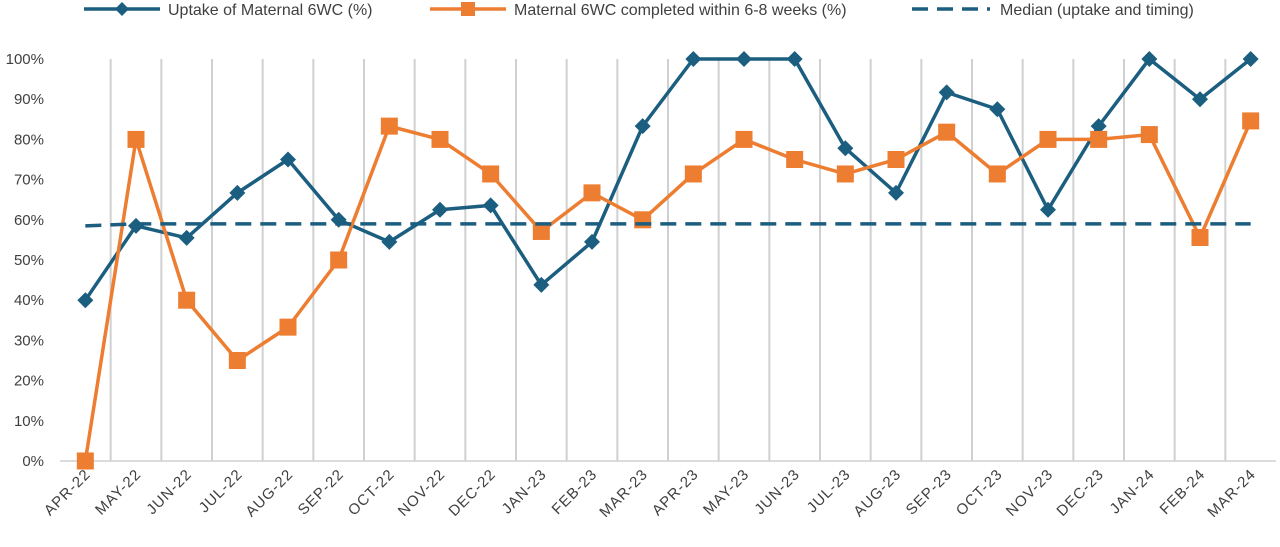  I want to click on x-tick-label: JAN-24, so click(1133, 492).